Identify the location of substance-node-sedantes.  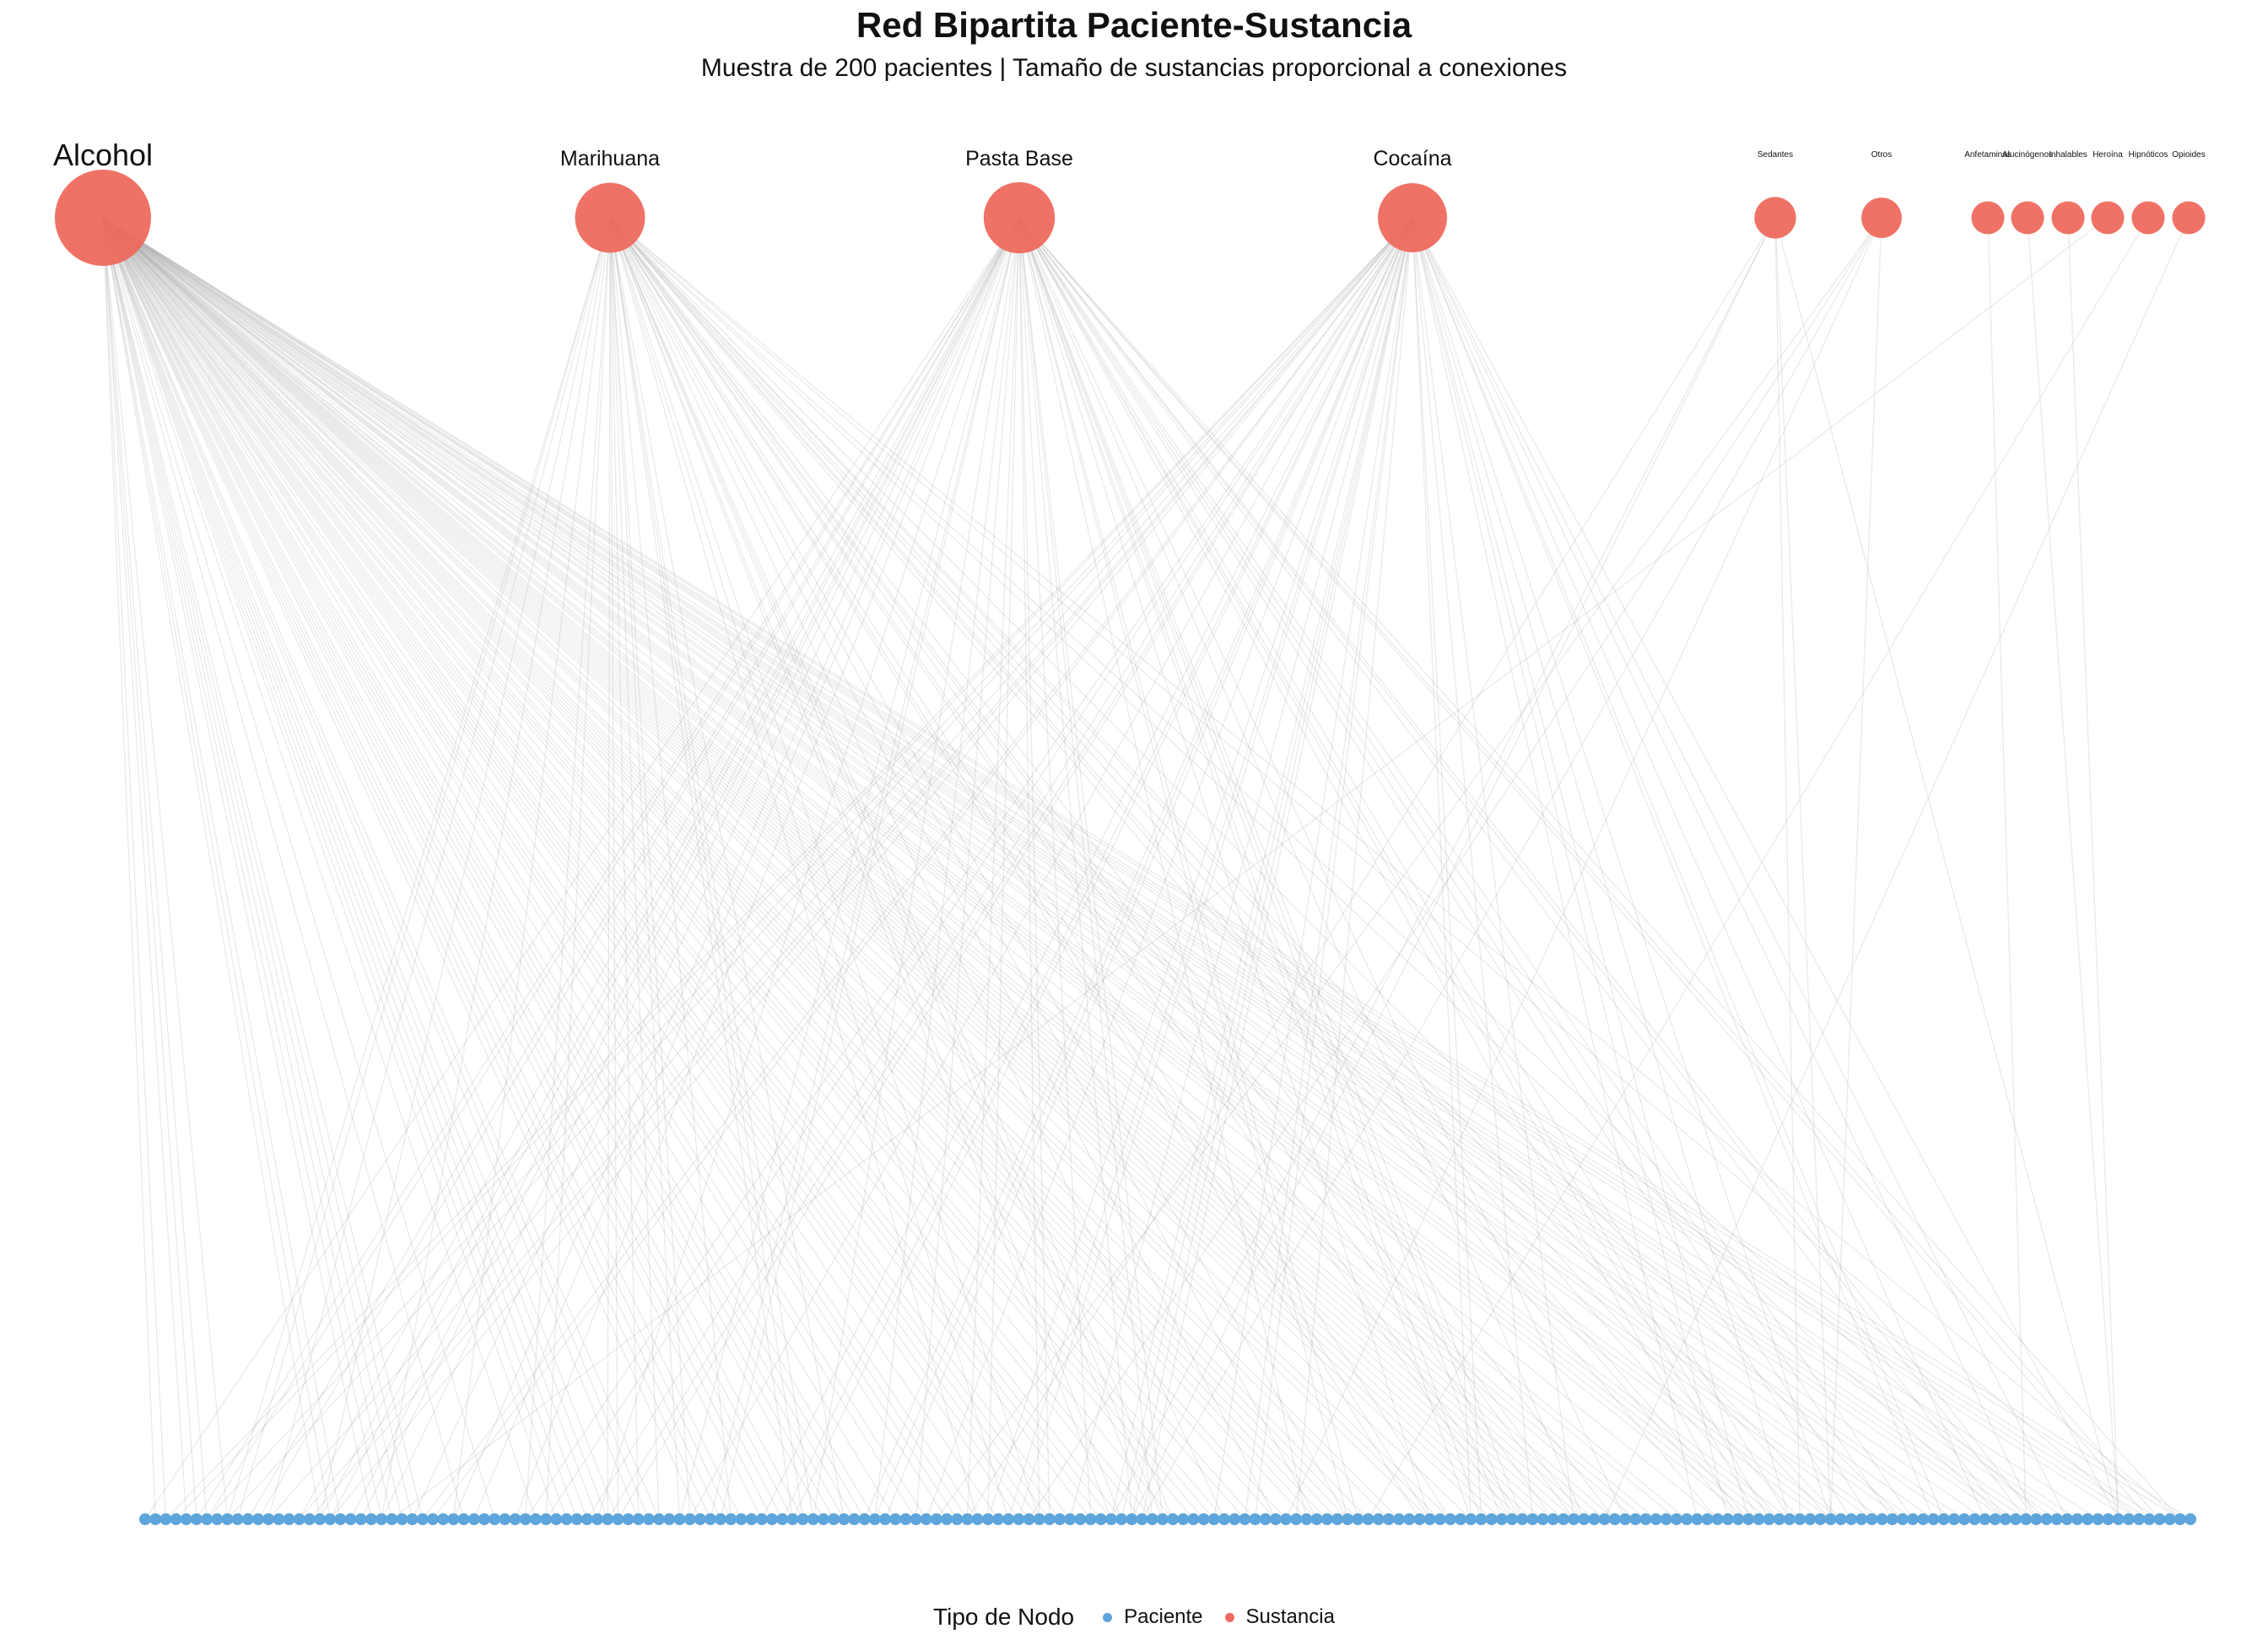
(1775, 218).